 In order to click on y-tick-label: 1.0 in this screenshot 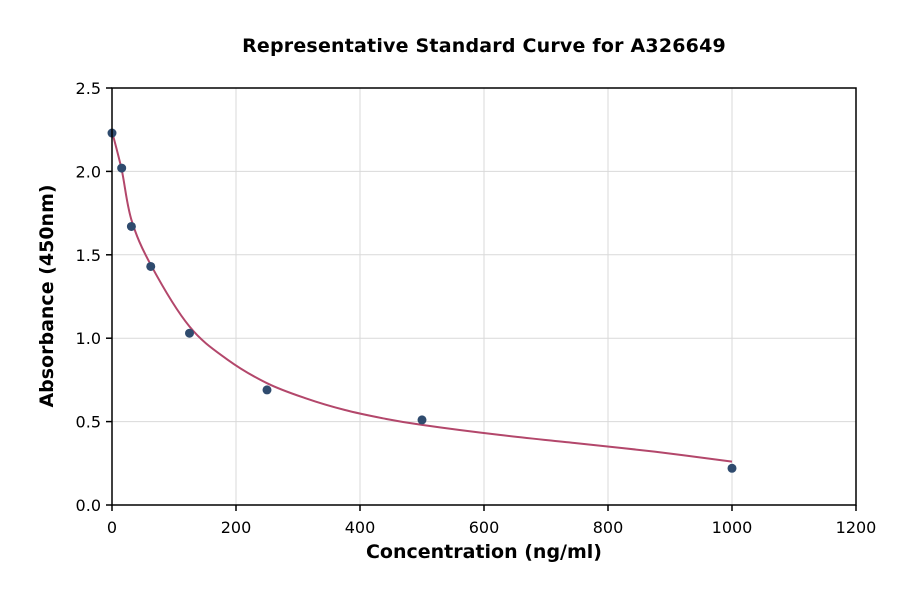, I will do `click(88, 338)`.